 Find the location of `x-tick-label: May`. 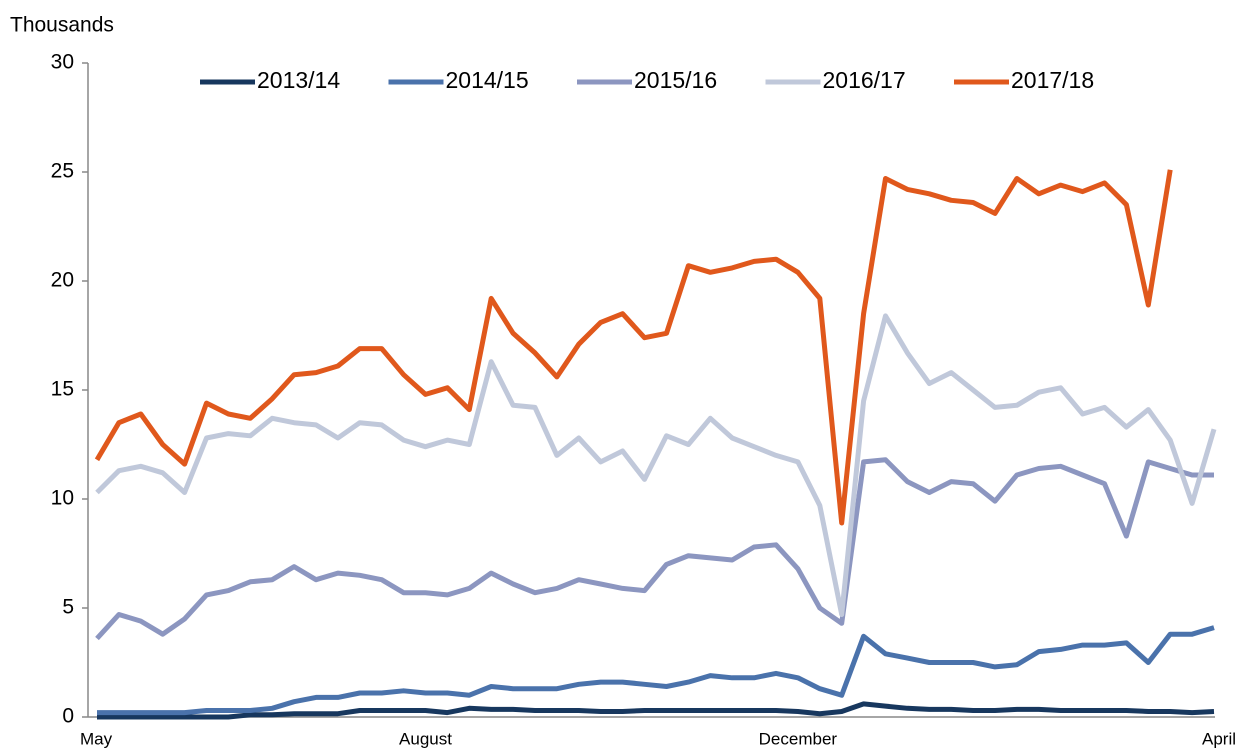

x-tick-label: May is located at coordinates (96, 738).